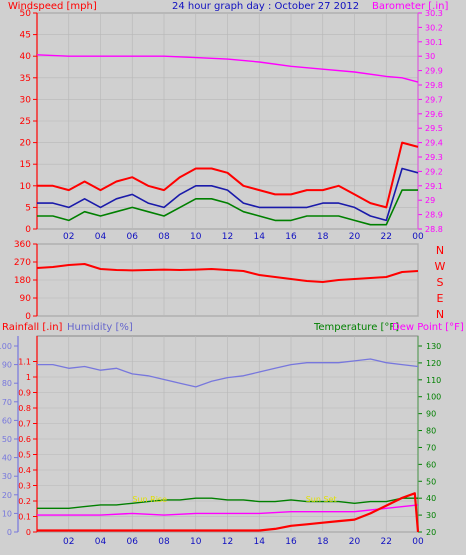 The height and width of the screenshot is (555, 466). I want to click on temp-tick-label: 60, so click(431, 464).